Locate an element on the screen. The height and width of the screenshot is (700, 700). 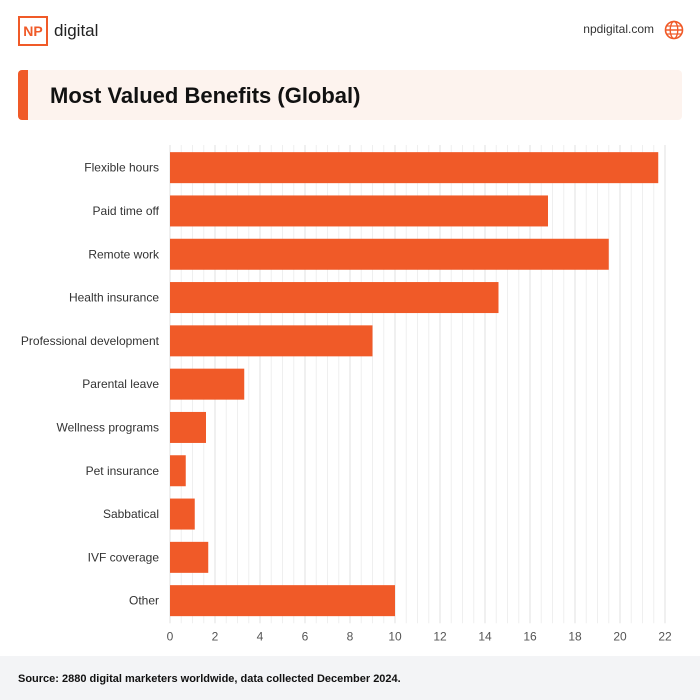
x-tick-label: 12 is located at coordinates (440, 636).